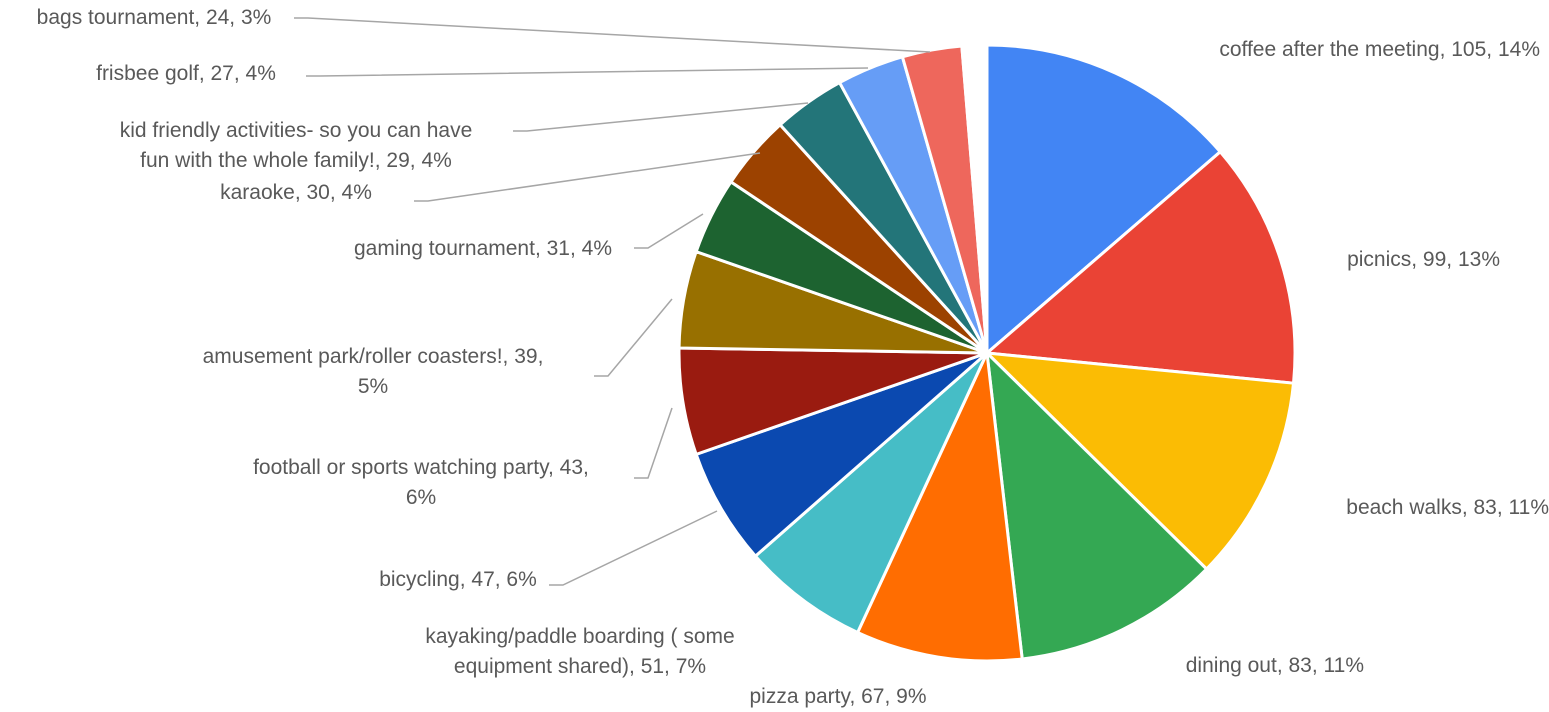  I want to click on leader-line-kid-friendly-activities-so-you-can-have-fun-with-the-whole-family, so click(660, 117).